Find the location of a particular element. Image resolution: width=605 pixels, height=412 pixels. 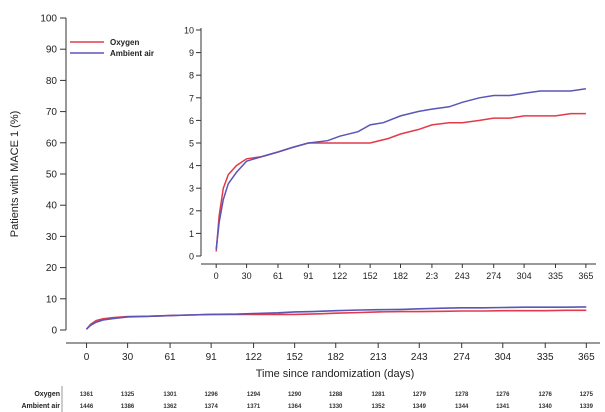

main-x-ticks: 0 30 61 91 122 152 182 213 243 274 304 335 365 is located at coordinates (339, 353).